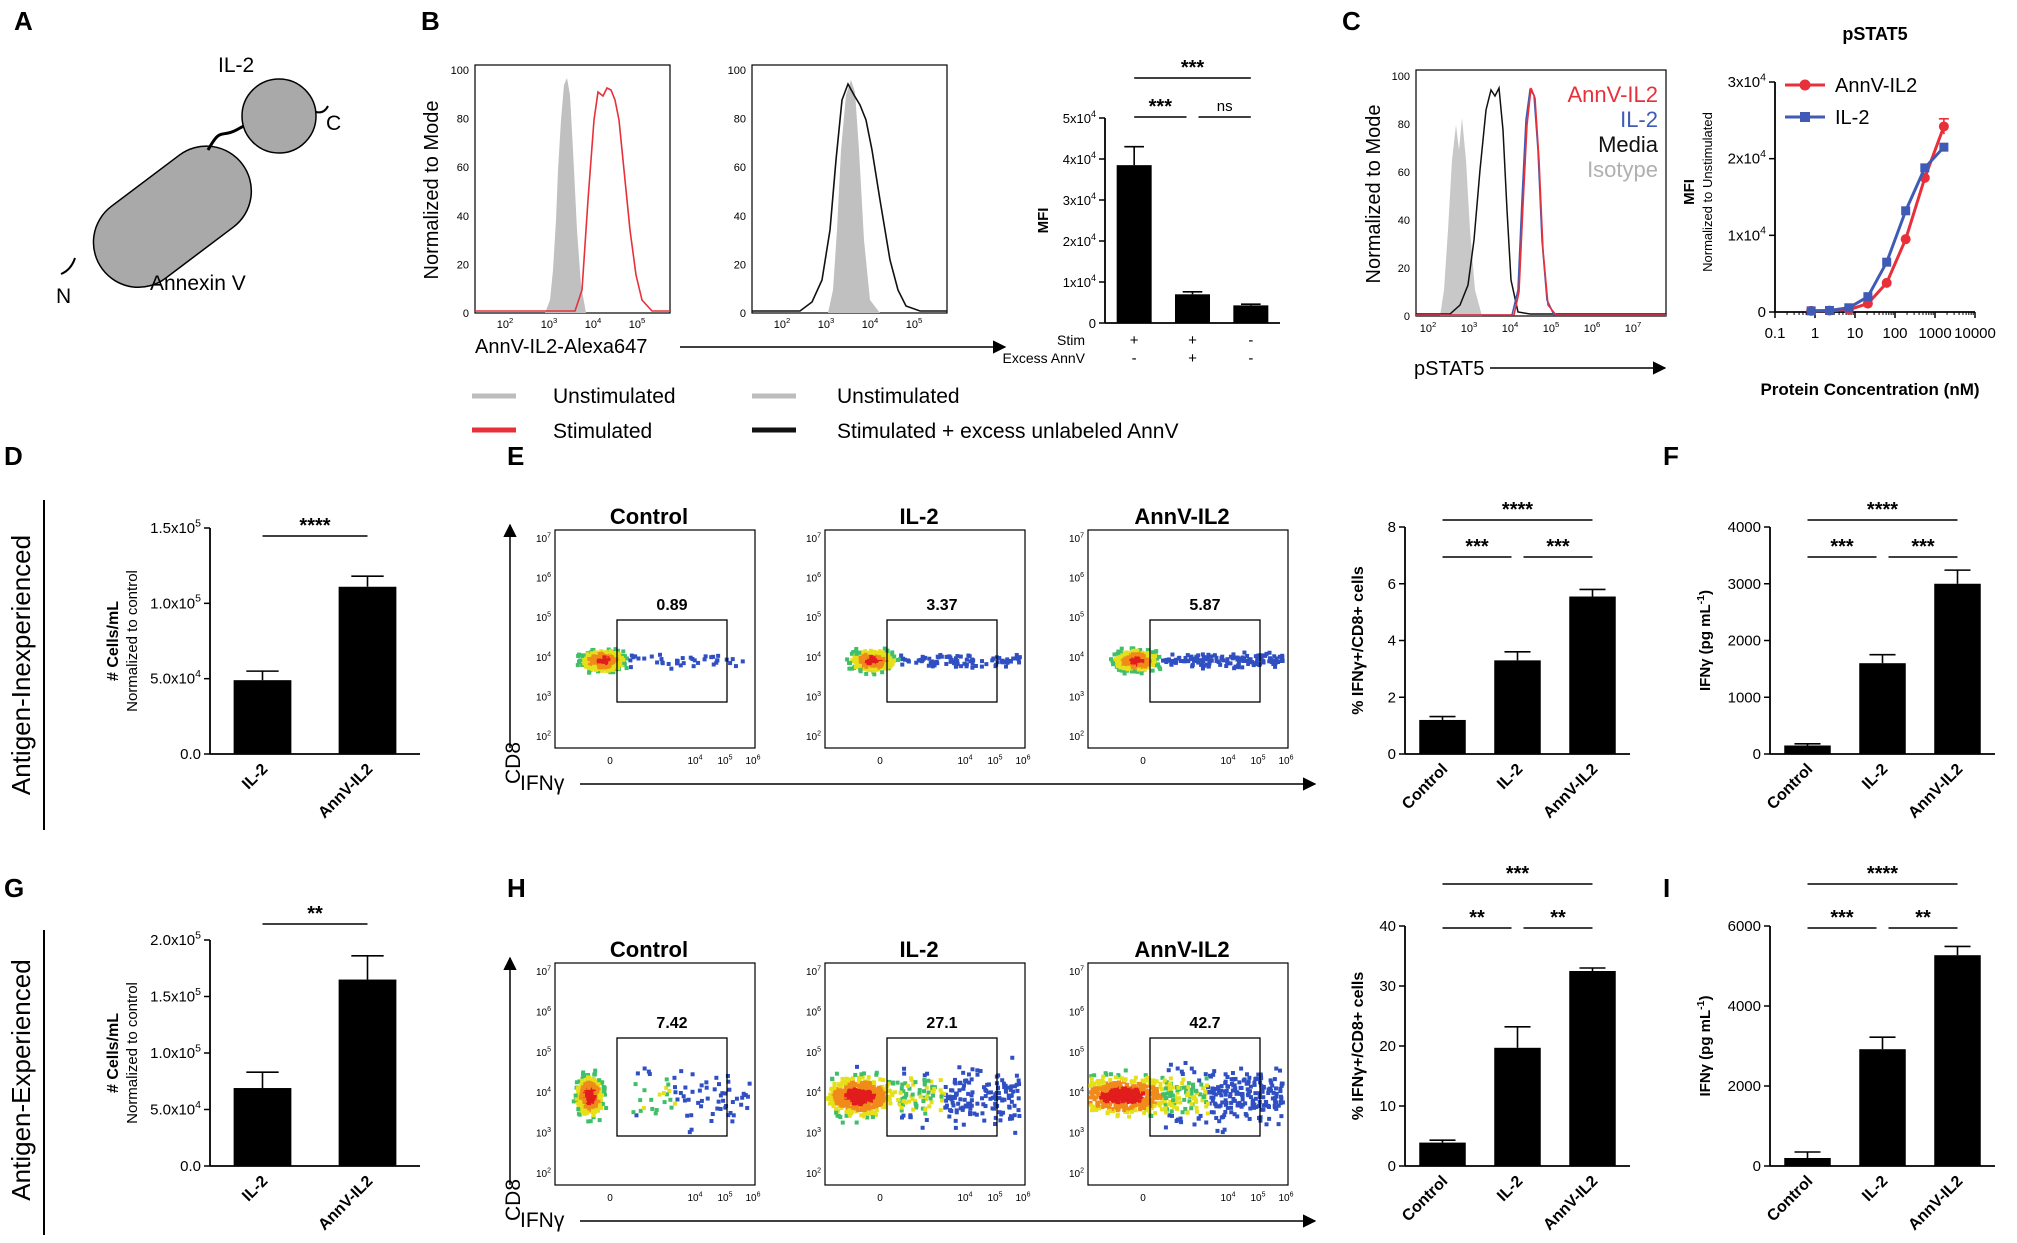 Image resolution: width=2017 pixels, height=1243 pixels. I want to click on flow-x-tick-label-exp: 5, so click(1001, 758).